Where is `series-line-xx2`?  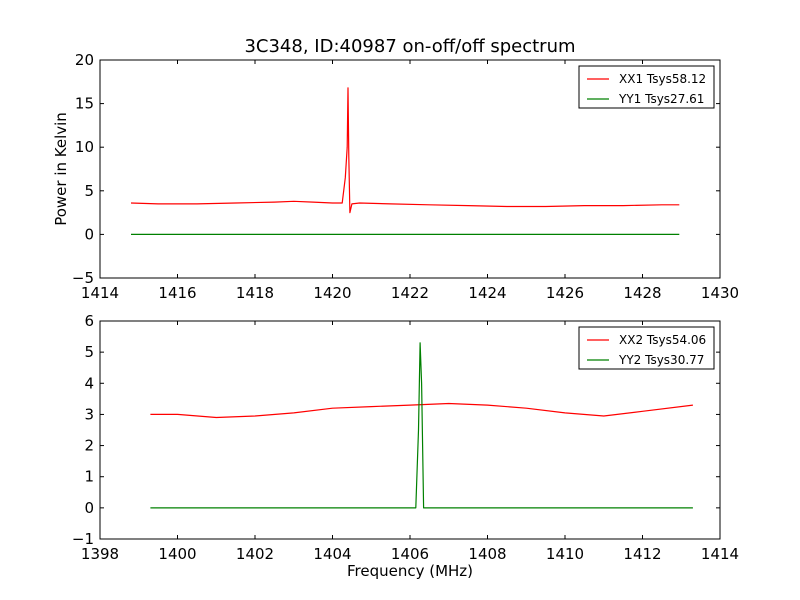 series-line-xx2 is located at coordinates (421, 410).